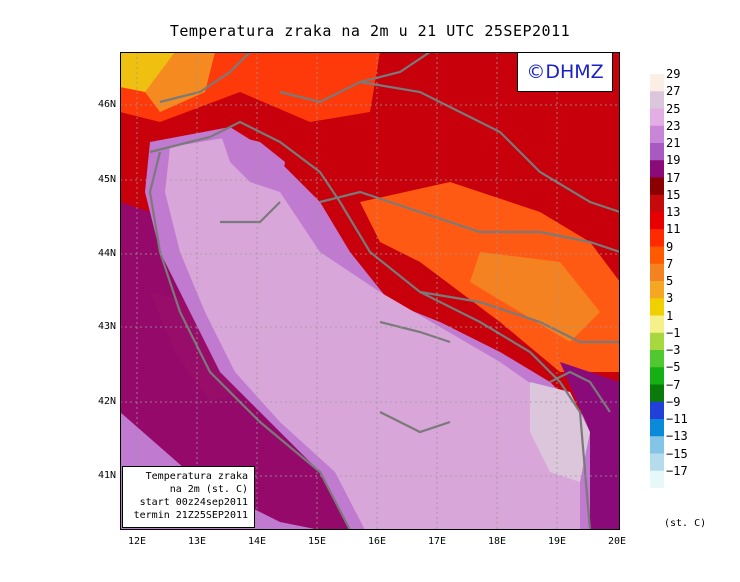 The width and height of the screenshot is (740, 582). Describe the element at coordinates (106, 401) in the screenshot. I see `lat-tick-label: 42N` at that location.